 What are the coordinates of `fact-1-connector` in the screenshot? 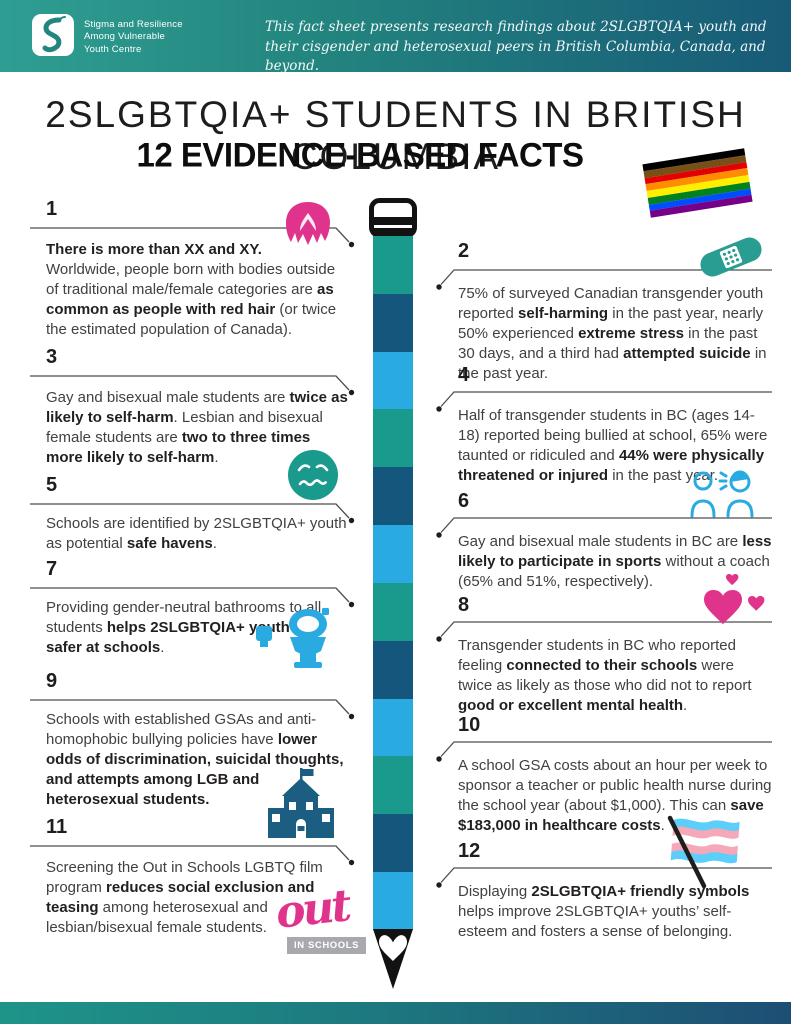 It's located at (192, 237).